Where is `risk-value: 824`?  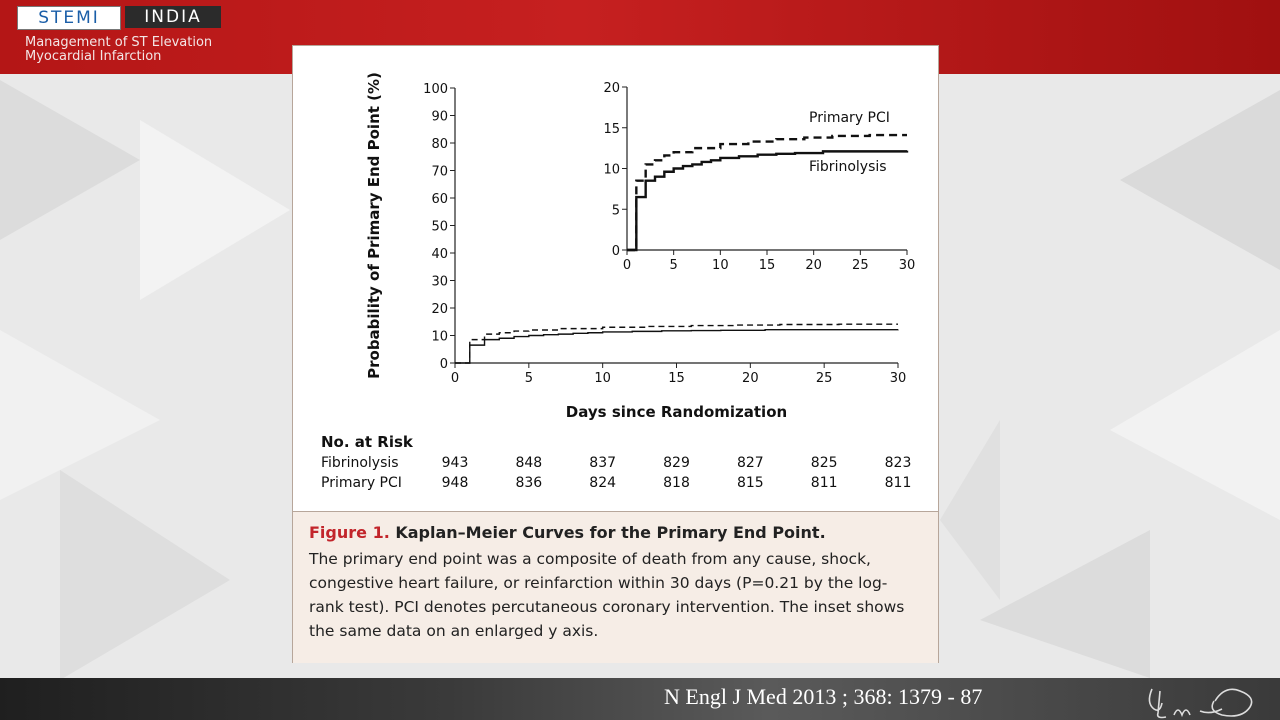
risk-value: 824 is located at coordinates (603, 483).